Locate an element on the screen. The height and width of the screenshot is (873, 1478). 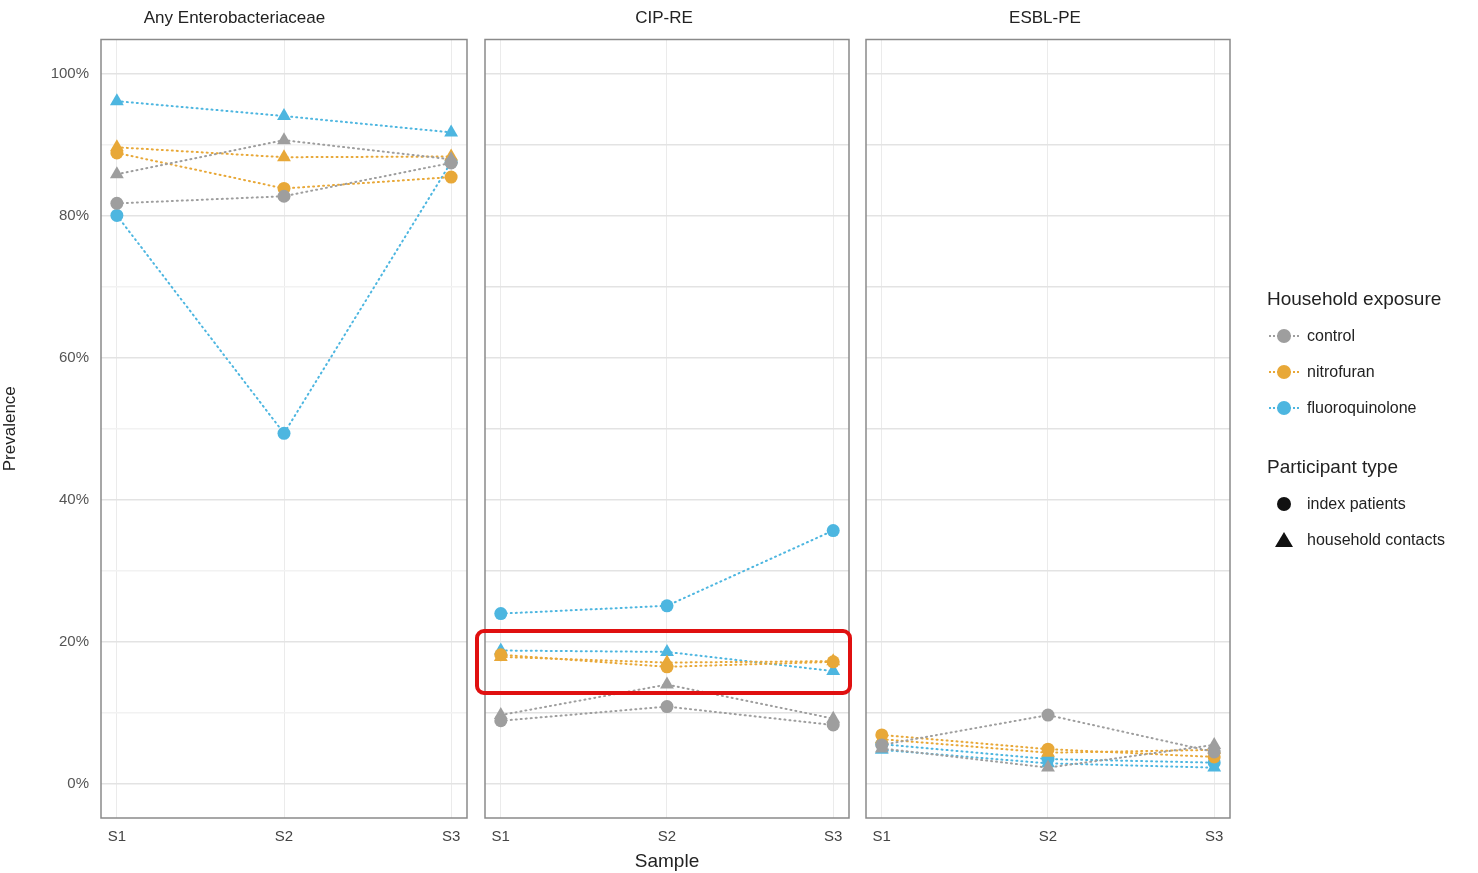
legend-label: control is located at coordinates (1331, 336).